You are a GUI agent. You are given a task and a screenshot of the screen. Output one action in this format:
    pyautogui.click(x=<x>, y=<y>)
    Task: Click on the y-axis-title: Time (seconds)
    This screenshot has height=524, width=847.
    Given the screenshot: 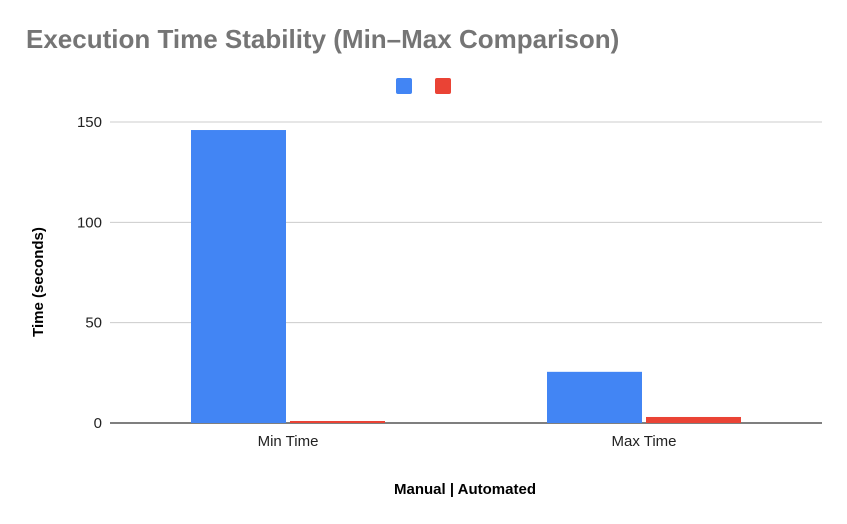 What is the action you would take?
    pyautogui.click(x=38, y=282)
    